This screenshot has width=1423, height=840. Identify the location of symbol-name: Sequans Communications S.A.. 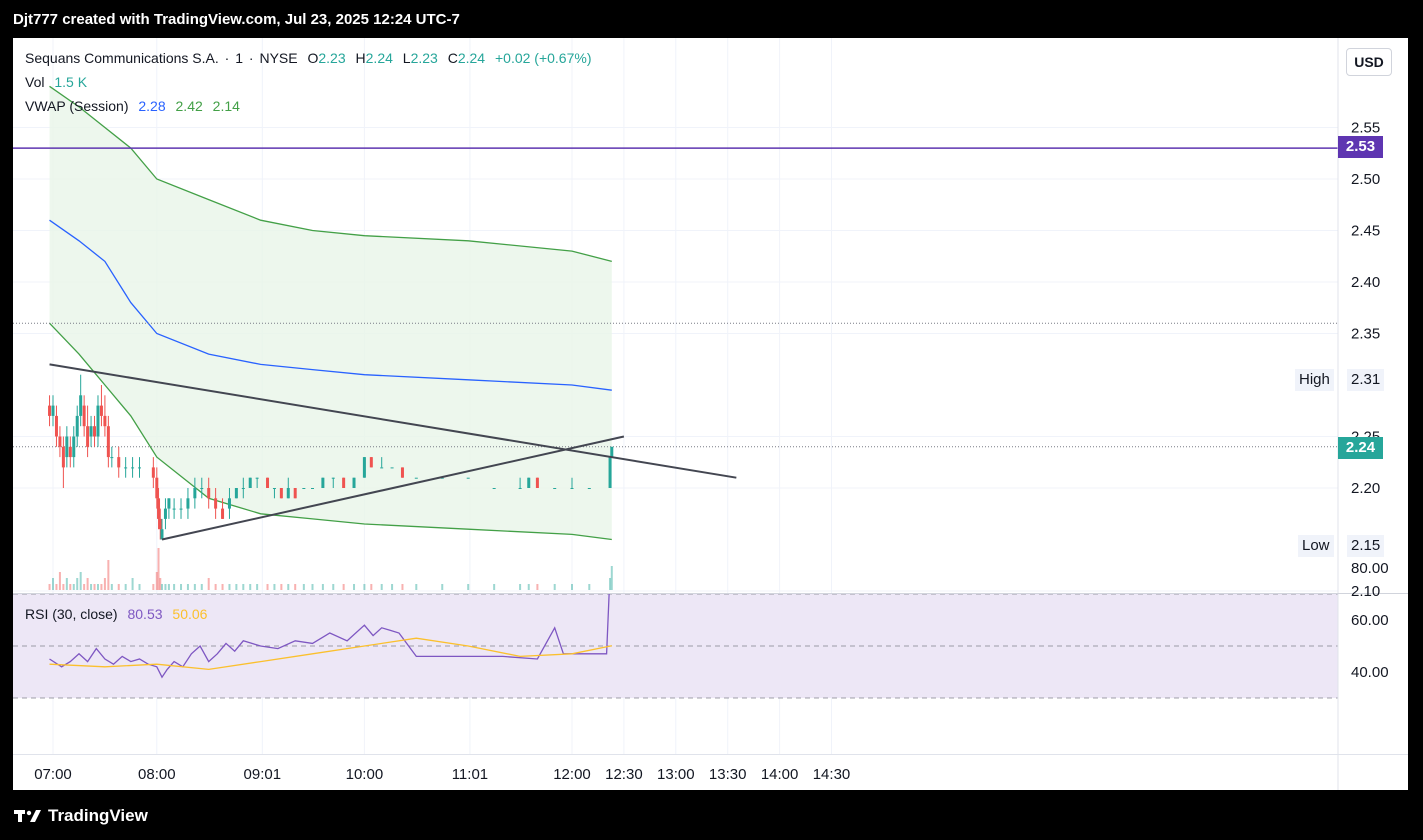
(122, 58).